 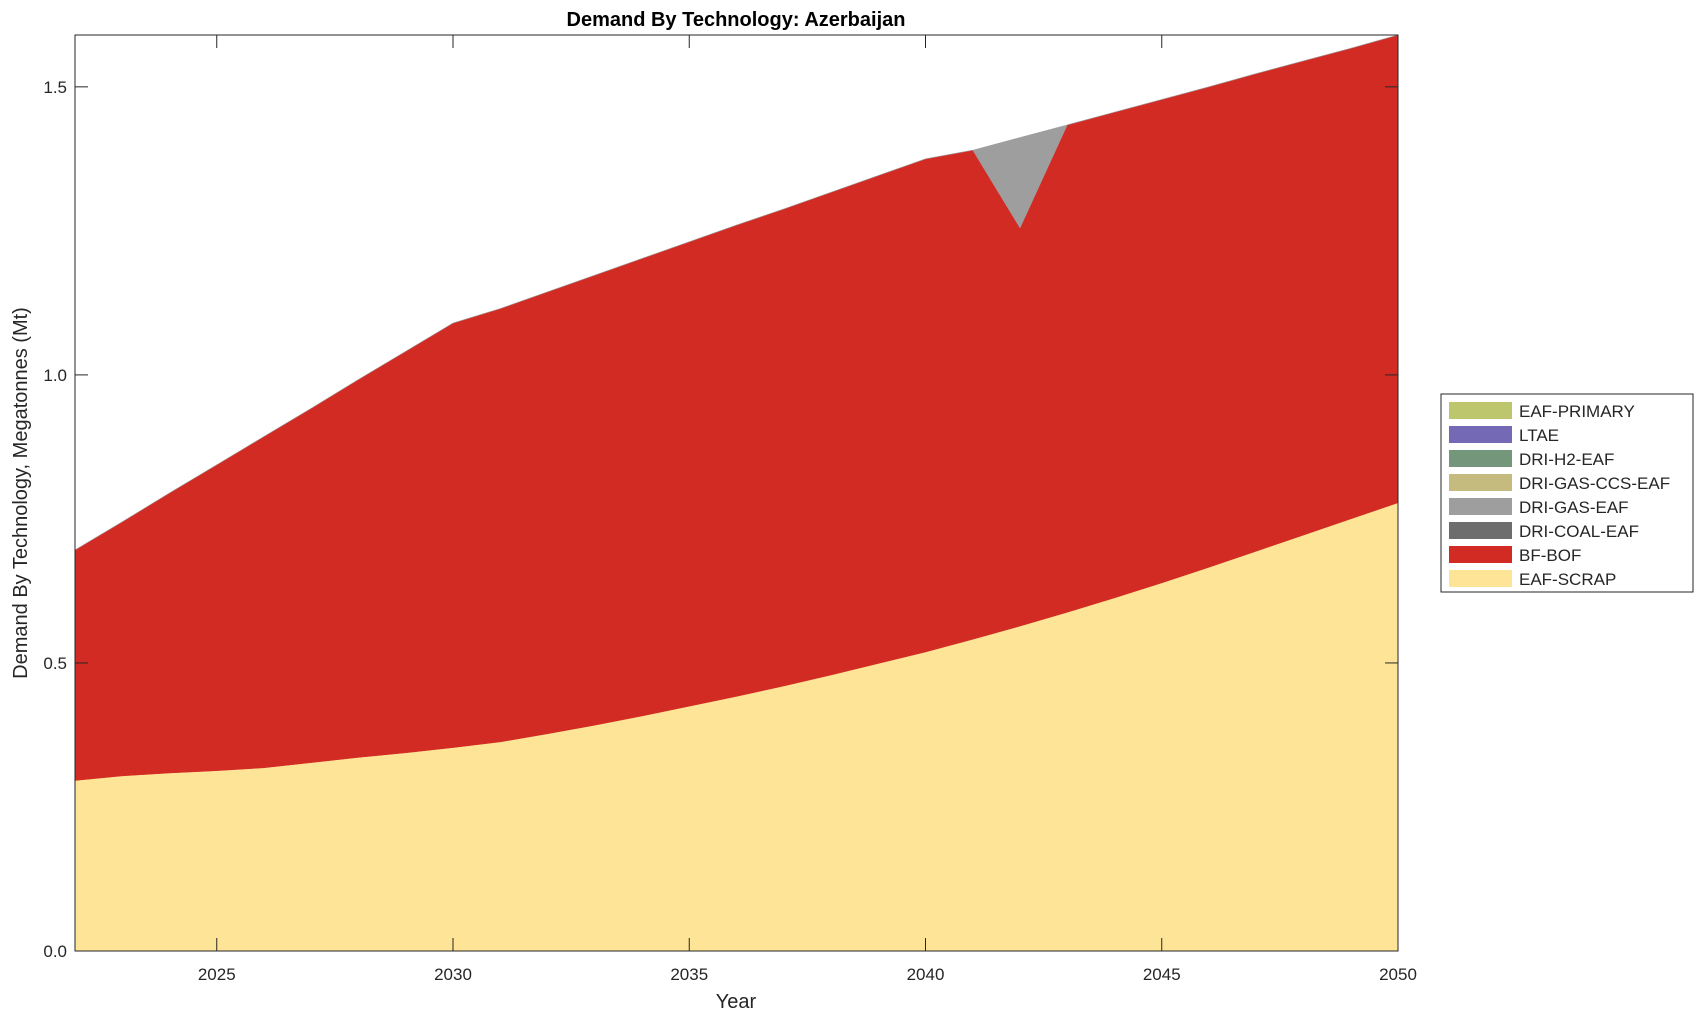 I want to click on chart-title: Demand By Technology: Azerbaijan, so click(x=736, y=20).